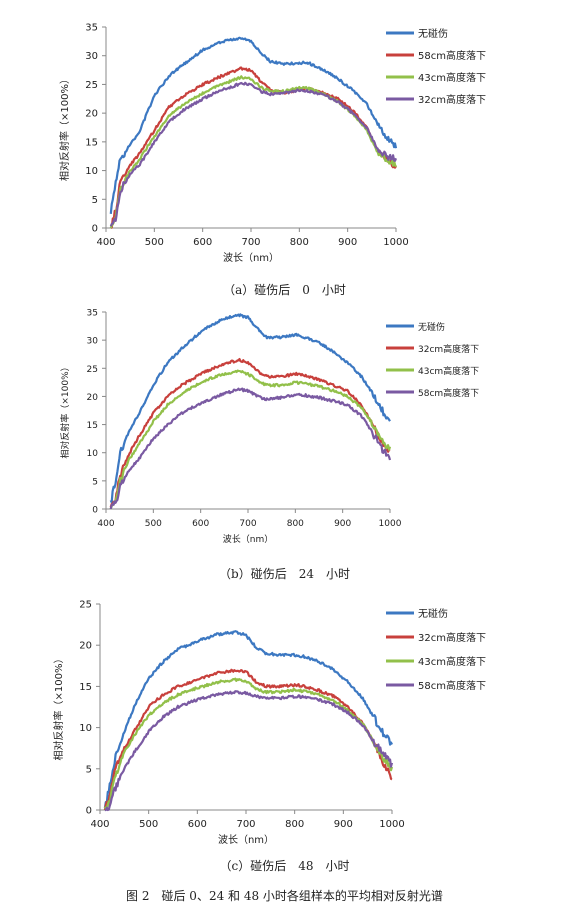 Image resolution: width=569 pixels, height=911 pixels. Describe the element at coordinates (284, 896) in the screenshot. I see `figure-caption: 图 2 碰后 0、24 和 48 小时各组样本的平均相对反射光谱` at that location.